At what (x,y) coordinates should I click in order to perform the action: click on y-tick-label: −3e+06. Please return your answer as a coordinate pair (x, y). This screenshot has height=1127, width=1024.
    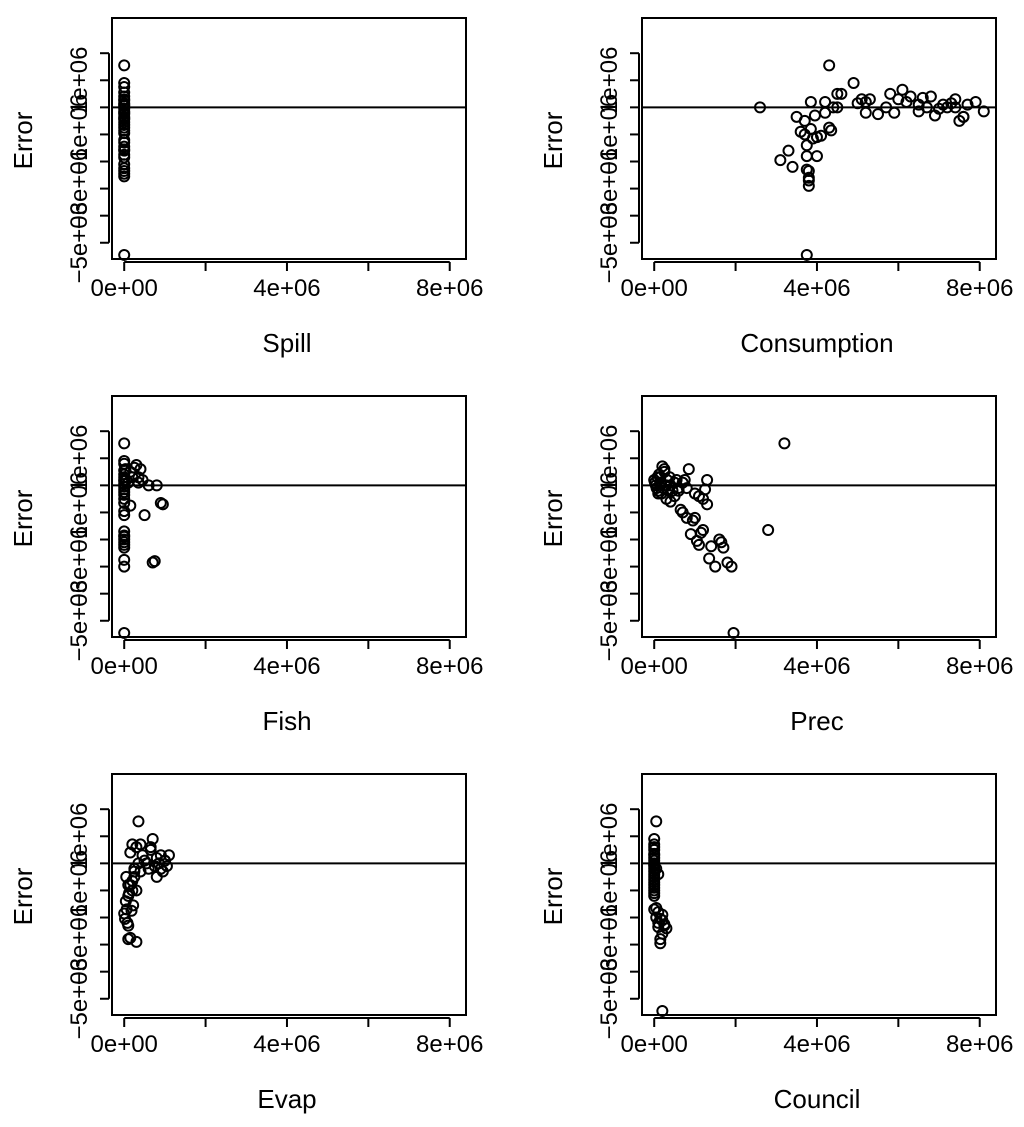
    Looking at the image, I should click on (79, 188).